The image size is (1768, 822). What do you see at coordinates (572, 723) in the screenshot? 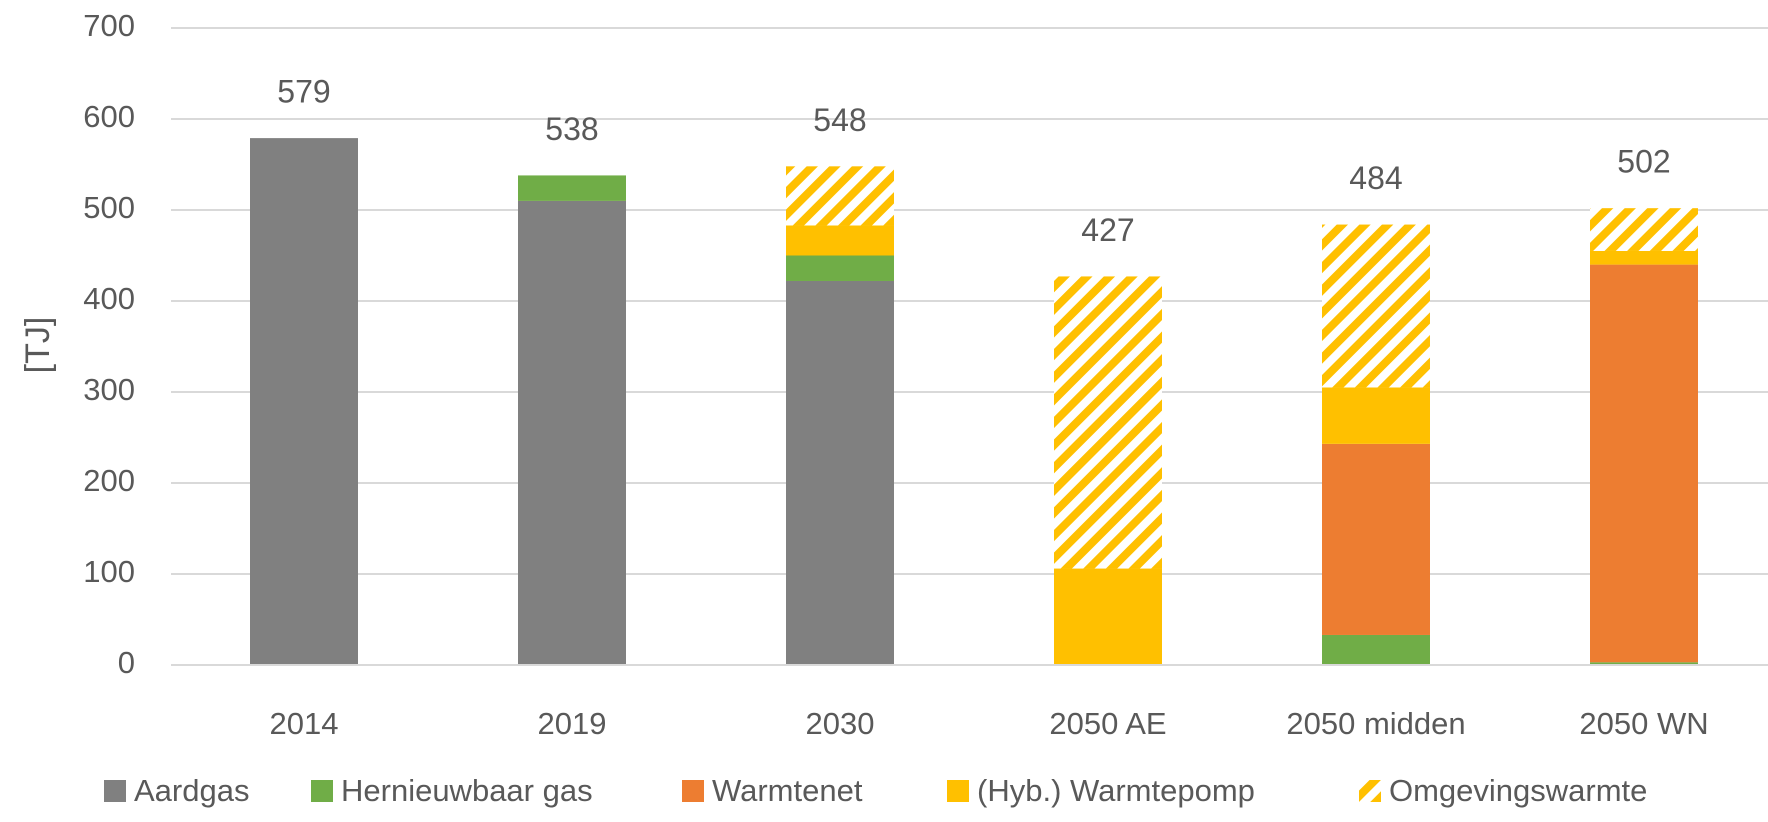
I see `x-tick-label: 2019` at bounding box center [572, 723].